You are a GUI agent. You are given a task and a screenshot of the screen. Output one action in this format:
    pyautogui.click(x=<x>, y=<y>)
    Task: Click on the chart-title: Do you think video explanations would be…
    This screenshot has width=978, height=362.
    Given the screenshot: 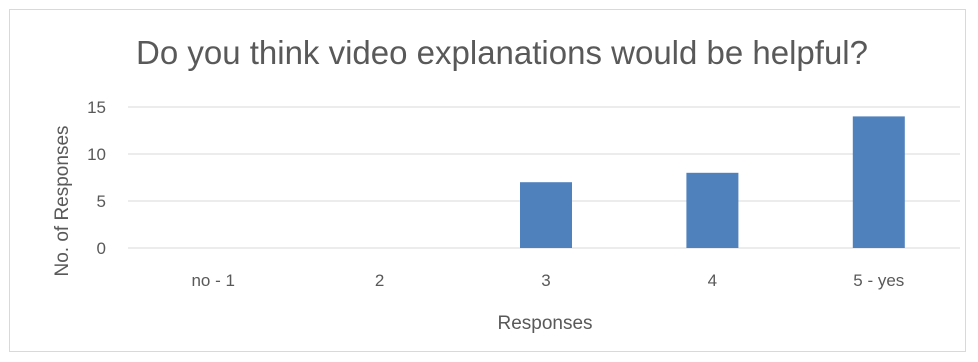 What is the action you would take?
    pyautogui.click(x=502, y=52)
    